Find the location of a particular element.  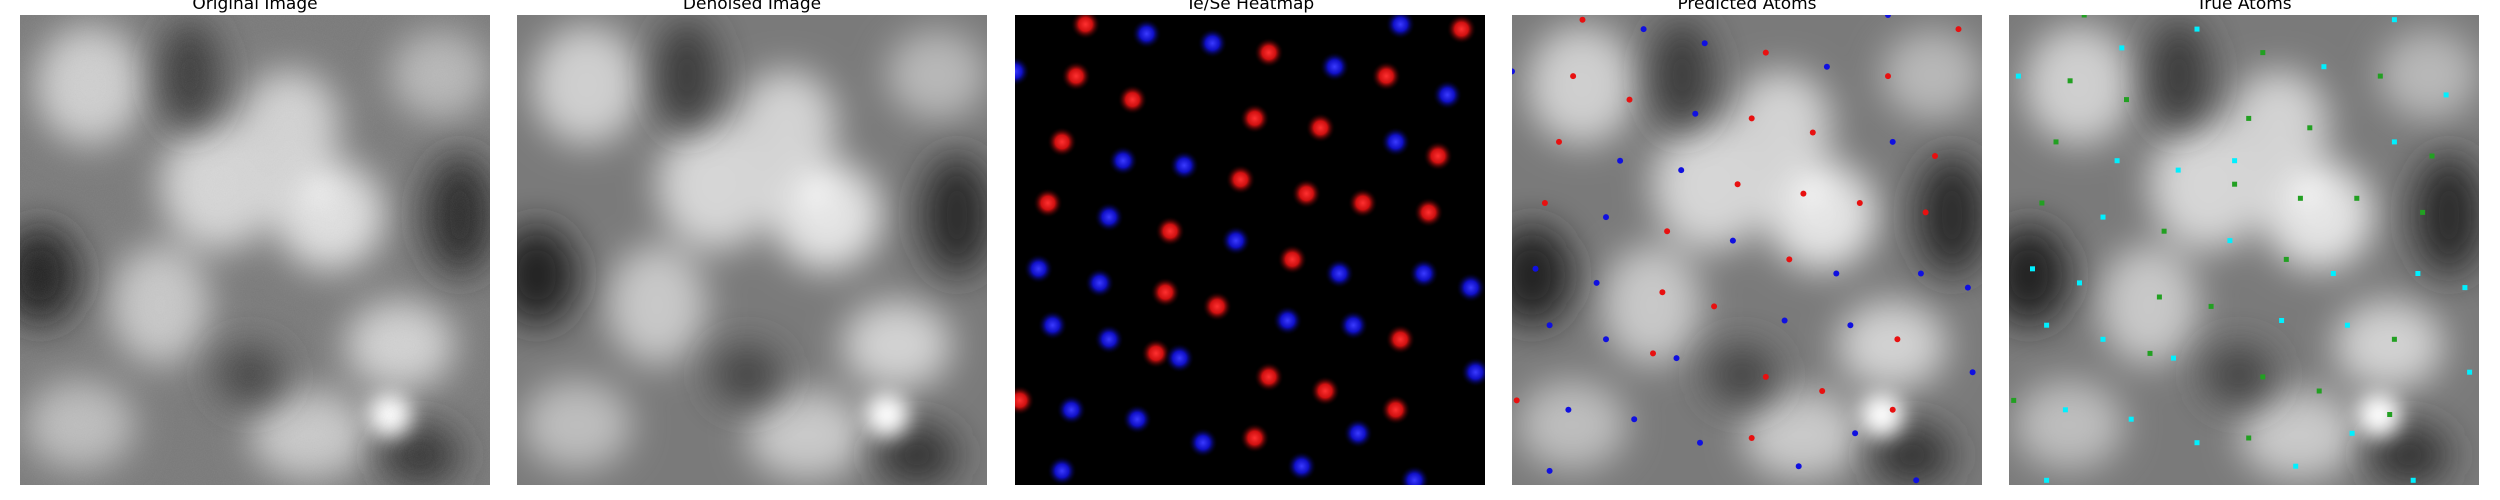

panel-title: Original Image is located at coordinates (255, 7).